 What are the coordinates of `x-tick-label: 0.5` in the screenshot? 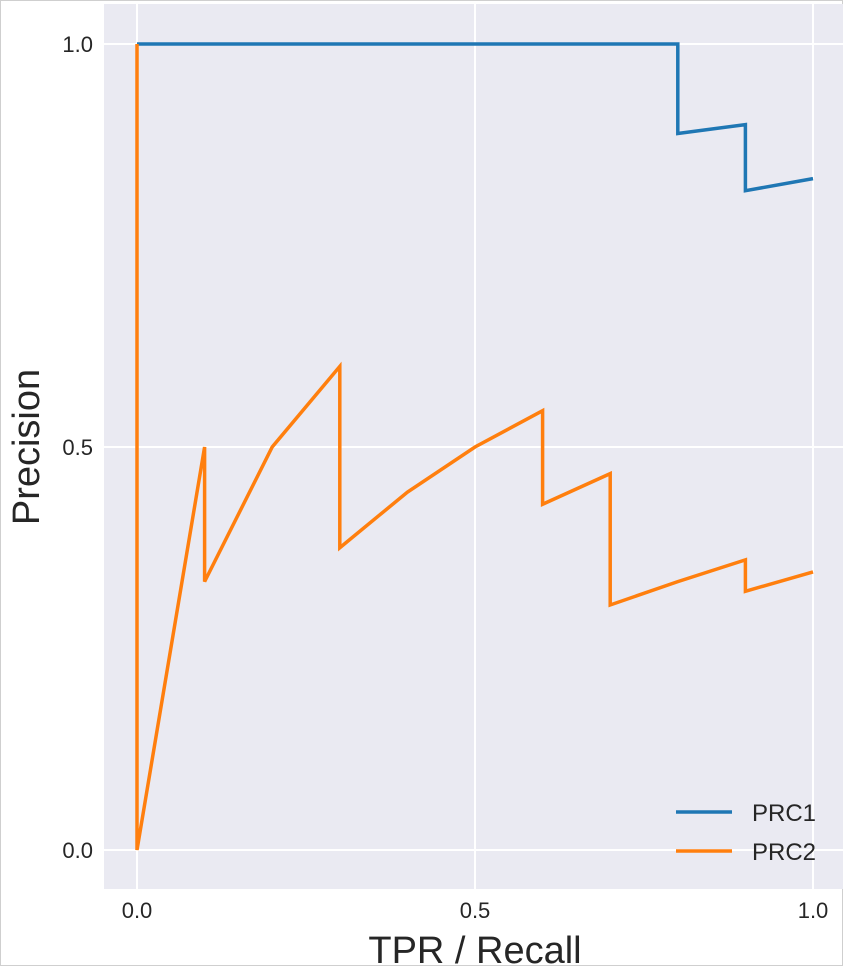 It's located at (475, 910).